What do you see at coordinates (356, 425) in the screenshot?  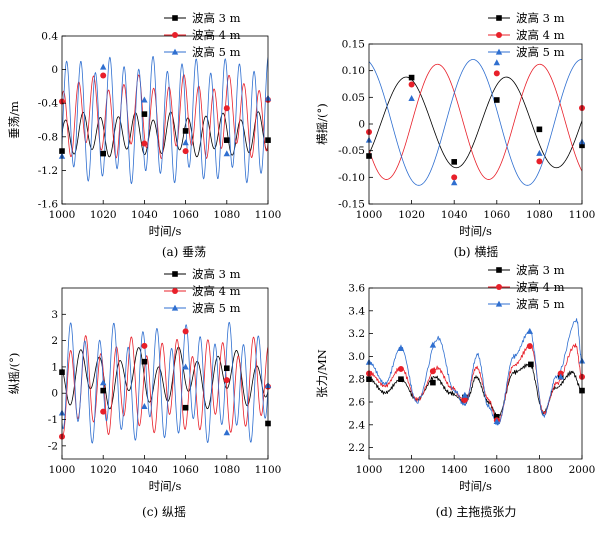 I see `y-tick-label: 2.4` at bounding box center [356, 425].